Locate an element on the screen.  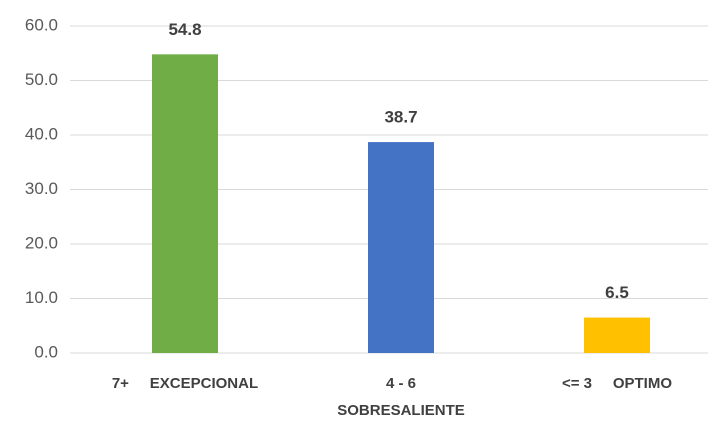
y-tick-label: 10.0 is located at coordinates (41, 297).